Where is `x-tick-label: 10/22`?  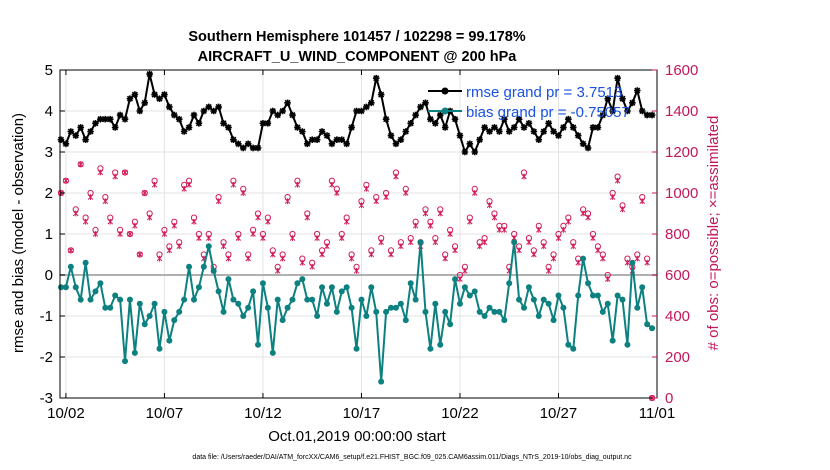
x-tick-label: 10/22 is located at coordinates (460, 413).